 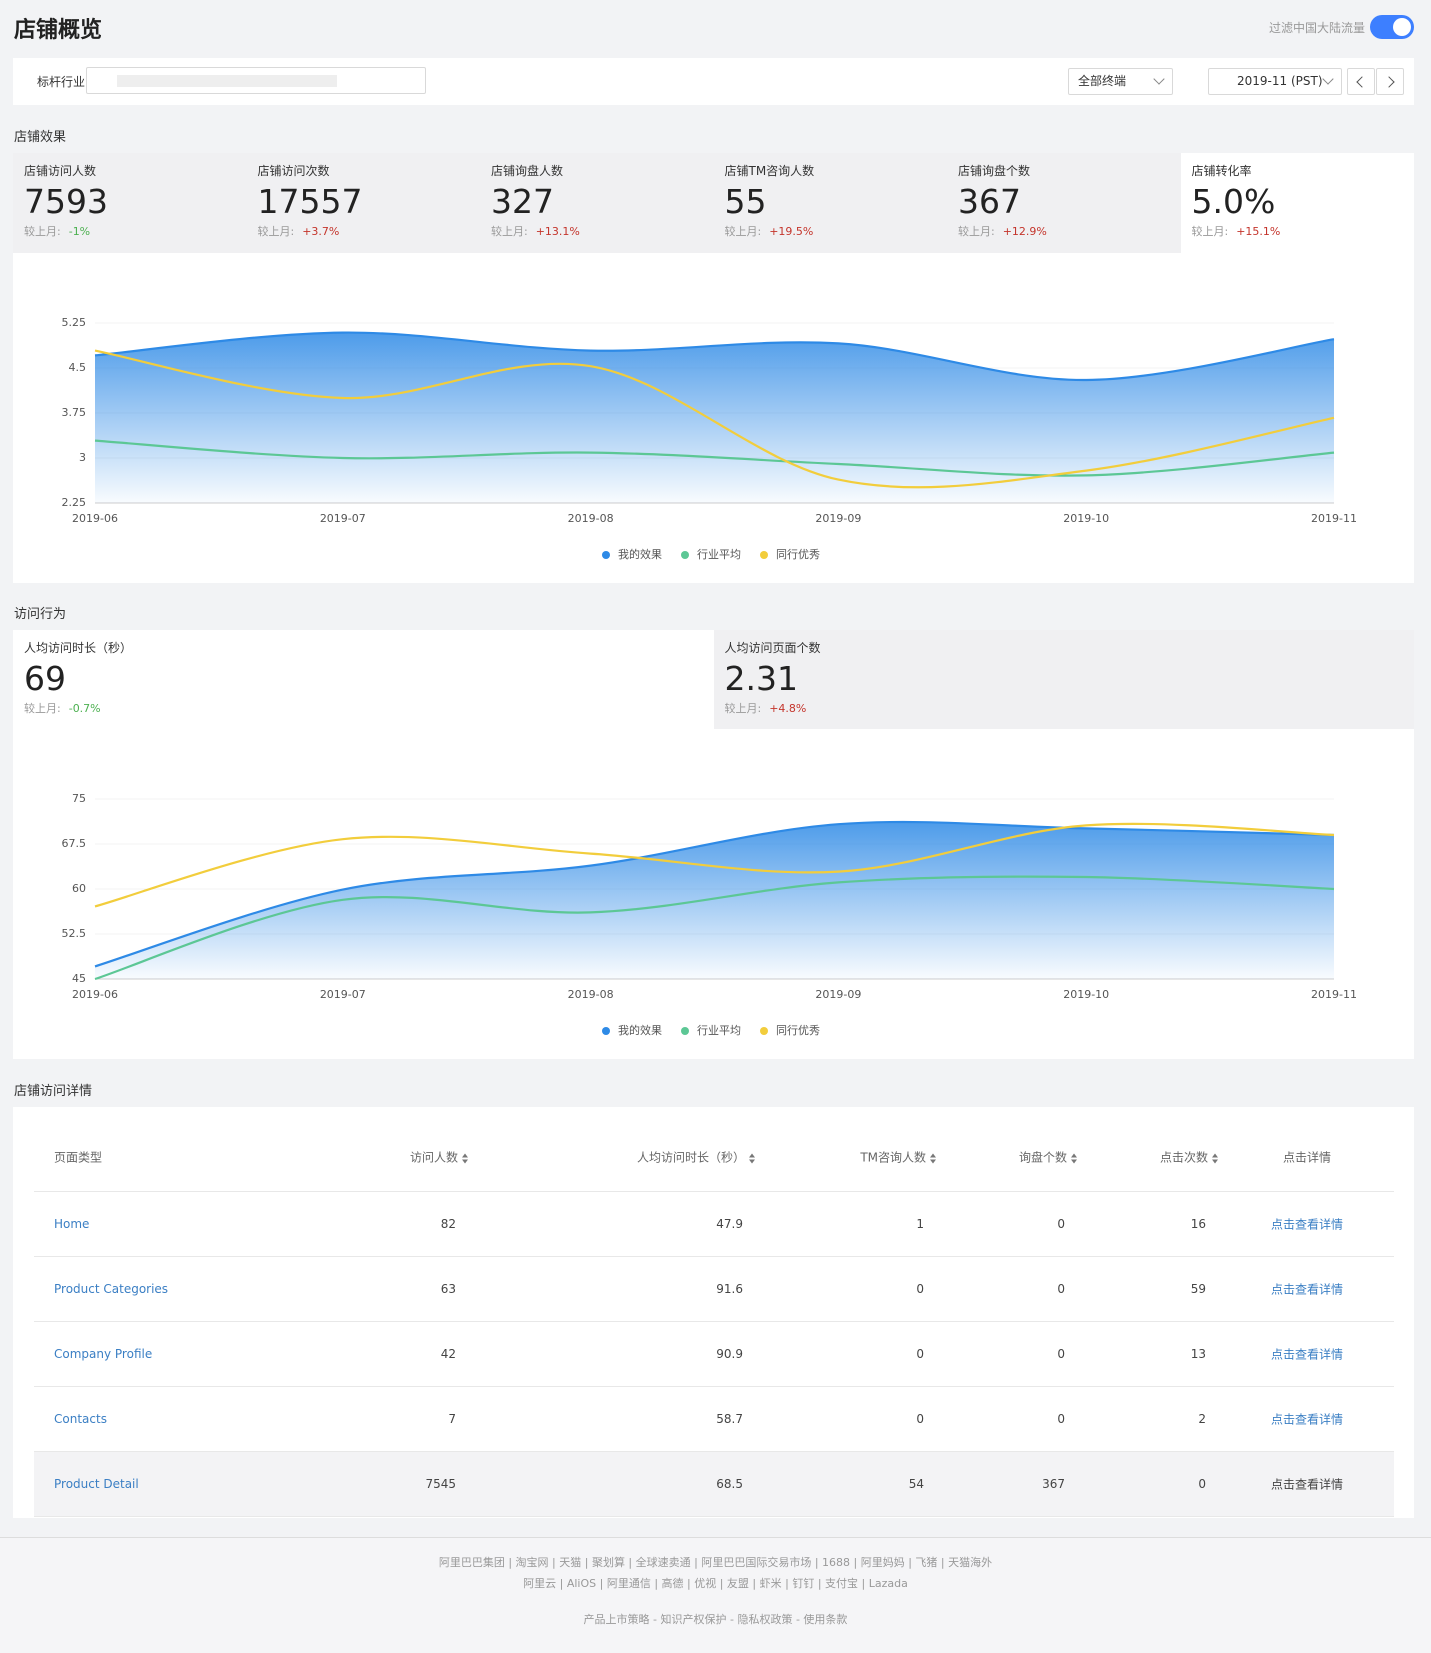 I want to click on traffic-toggle, so click(x=1392, y=27).